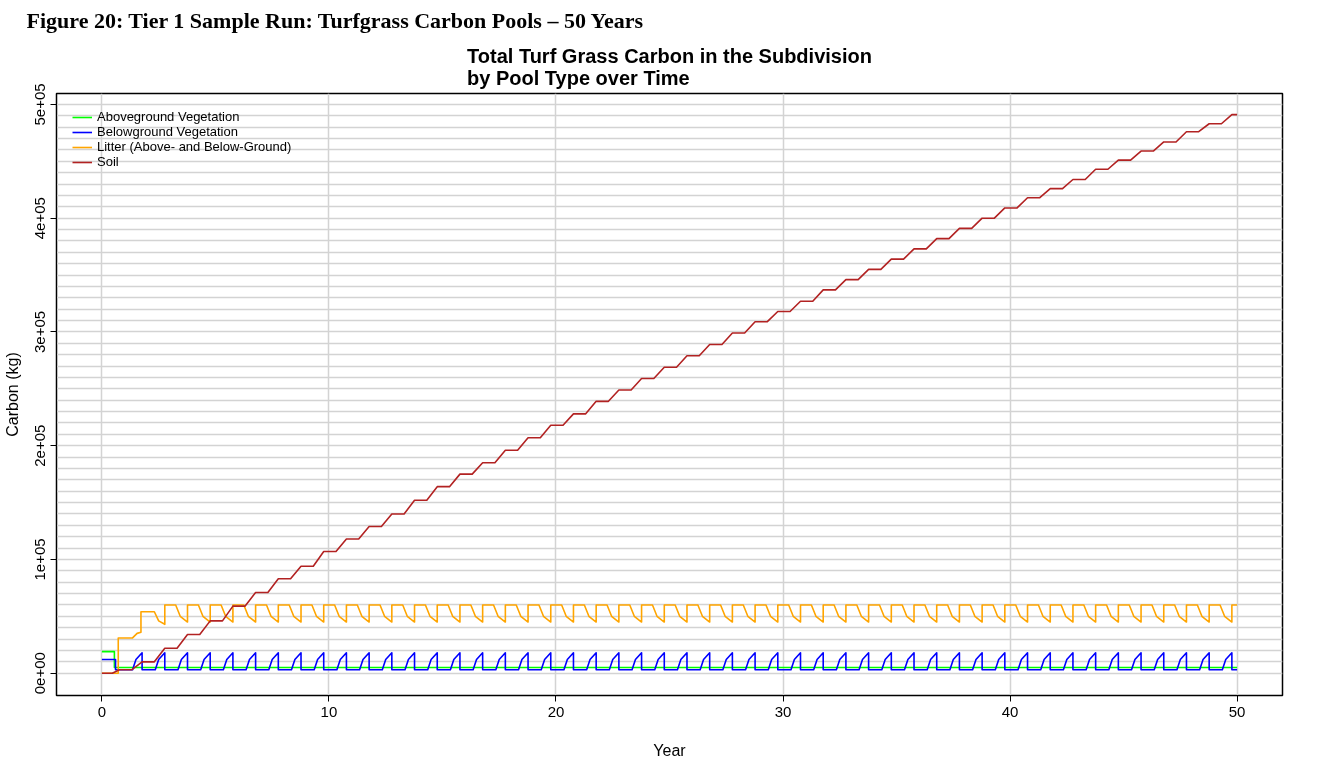 Image resolution: width=1328 pixels, height=761 pixels. Describe the element at coordinates (40, 559) in the screenshot. I see `y-tick-label: 1e+05` at that location.